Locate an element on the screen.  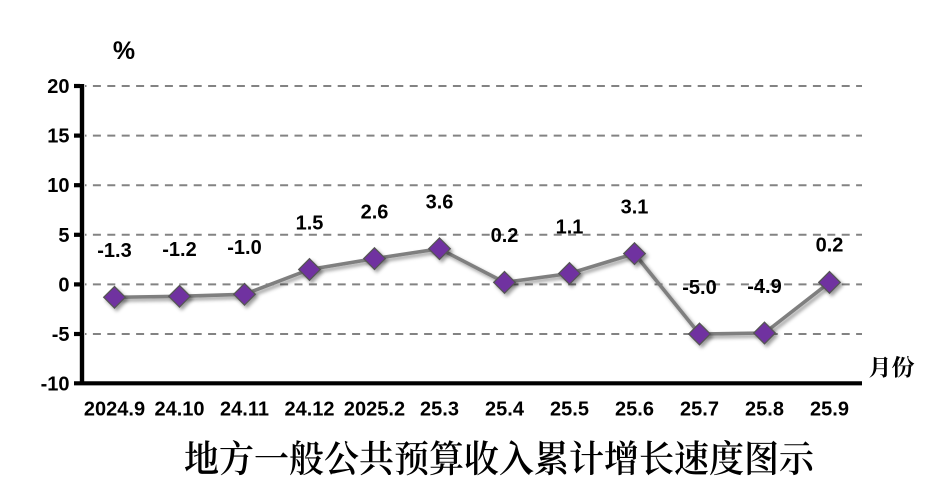
svg-text: 3.1 is located at coordinates (635, 207).